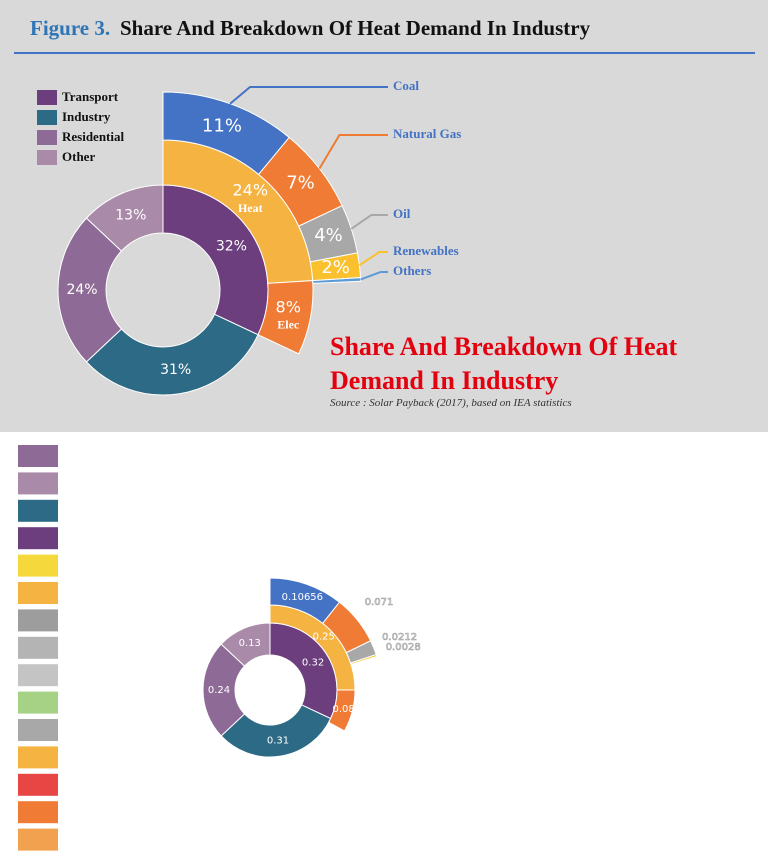 This screenshot has width=768, height=866. Describe the element at coordinates (288, 306) in the screenshot. I see `value-label: 8%` at that location.